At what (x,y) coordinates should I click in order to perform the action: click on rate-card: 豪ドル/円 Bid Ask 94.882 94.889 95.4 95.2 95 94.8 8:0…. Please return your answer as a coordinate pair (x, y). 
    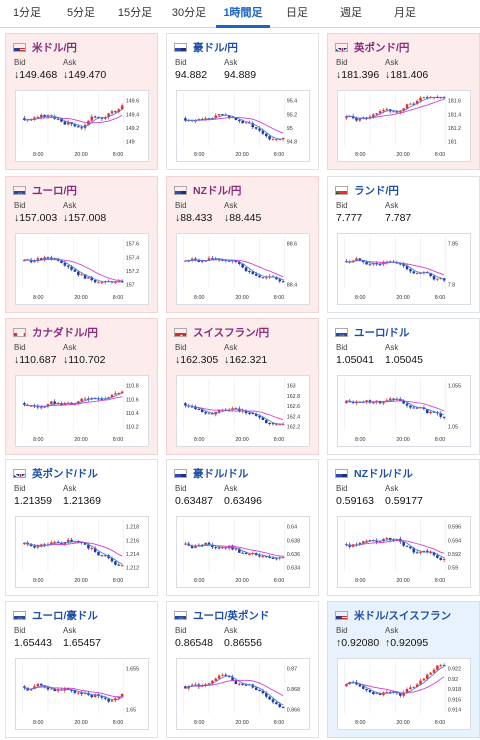
    Looking at the image, I should click on (242, 101).